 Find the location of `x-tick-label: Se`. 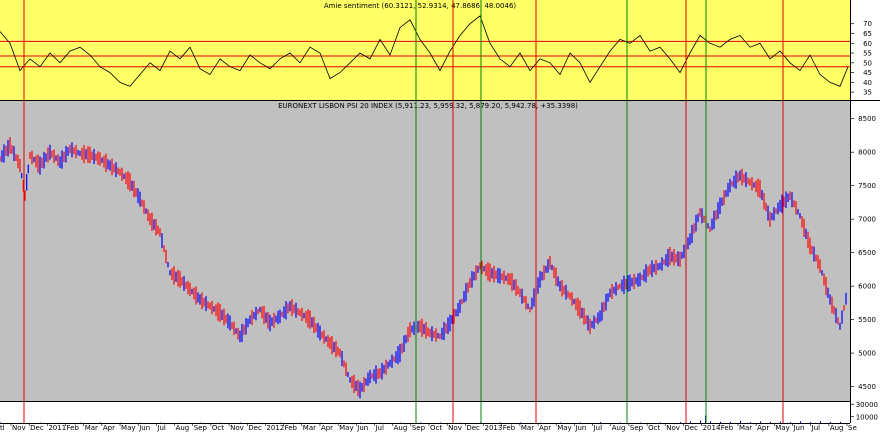

x-tick-label: Se is located at coordinates (852, 428).